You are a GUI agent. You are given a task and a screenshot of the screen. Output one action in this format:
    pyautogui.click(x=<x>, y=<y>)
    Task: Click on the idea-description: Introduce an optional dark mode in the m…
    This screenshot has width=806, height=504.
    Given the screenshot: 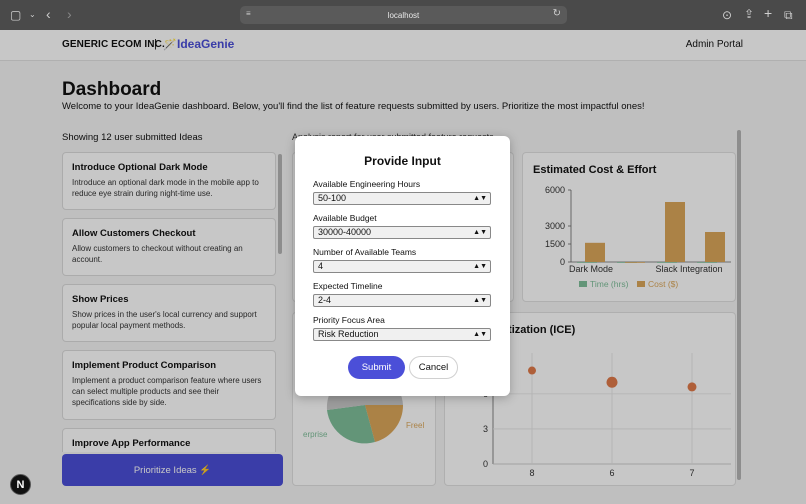 What is the action you would take?
    pyautogui.click(x=165, y=188)
    